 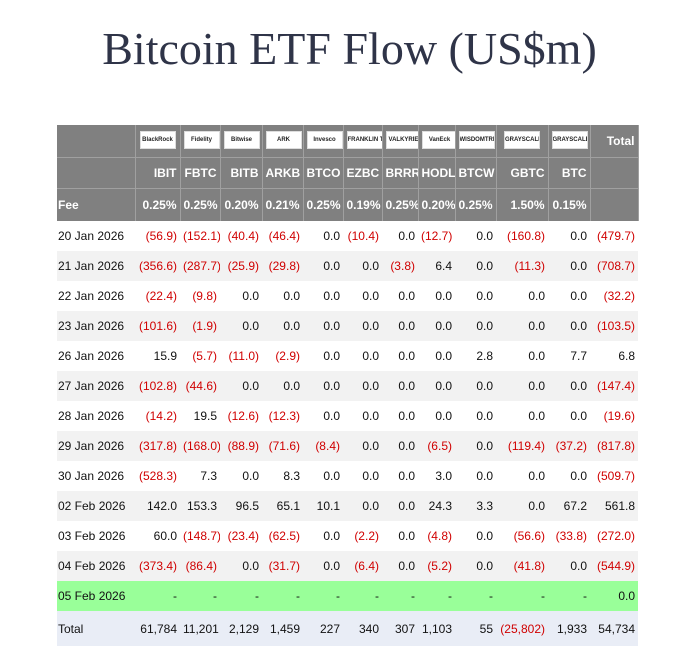 I want to click on total-header: Total, so click(x=614, y=141).